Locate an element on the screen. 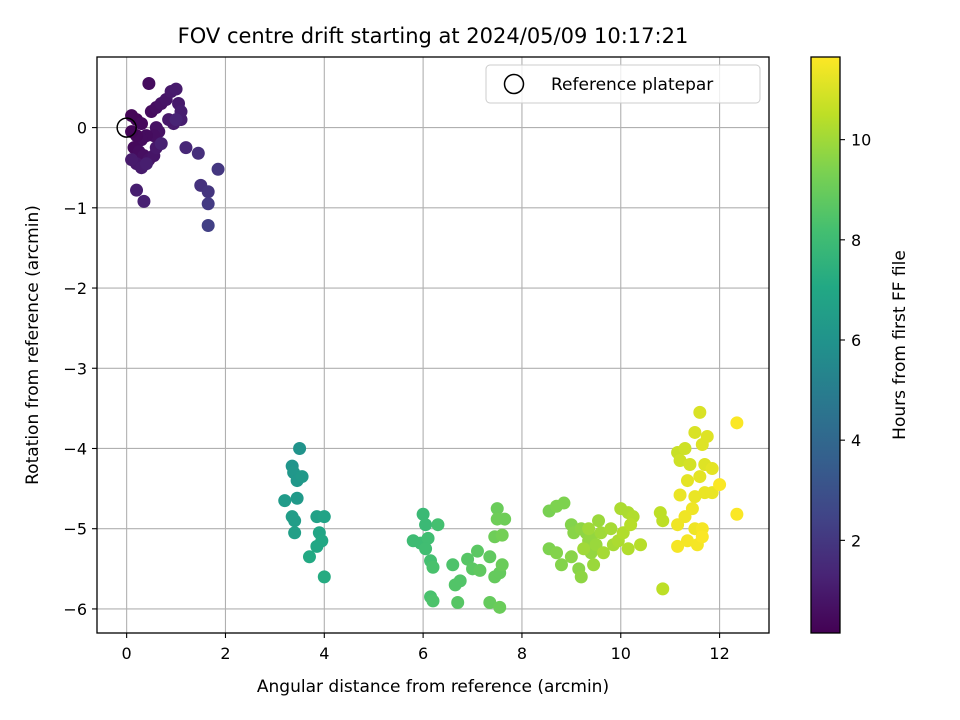 The image size is (960, 720). y-axis-label: Rotation from reference (arcmin) is located at coordinates (33, 345).